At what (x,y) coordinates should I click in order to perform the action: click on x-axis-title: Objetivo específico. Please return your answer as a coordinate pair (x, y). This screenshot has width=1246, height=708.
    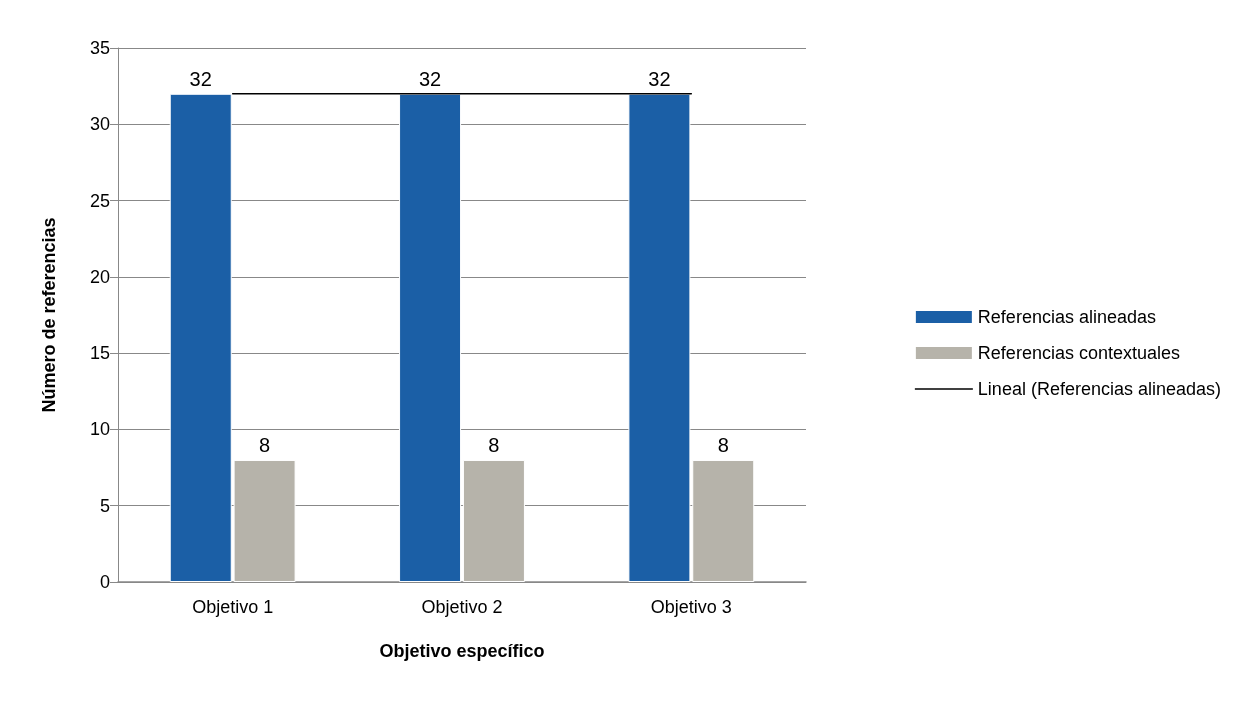
    Looking at the image, I should click on (462, 651).